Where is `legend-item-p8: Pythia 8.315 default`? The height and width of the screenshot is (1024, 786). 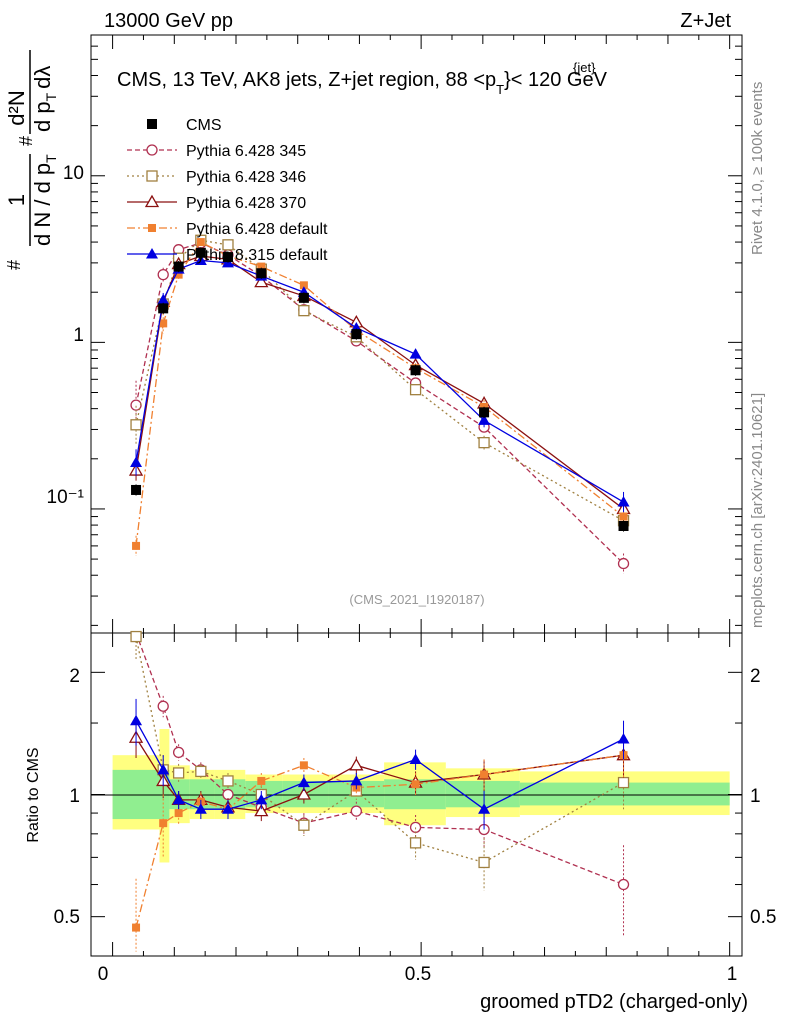
legend-item-p8: Pythia 8.315 default is located at coordinates (227, 255).